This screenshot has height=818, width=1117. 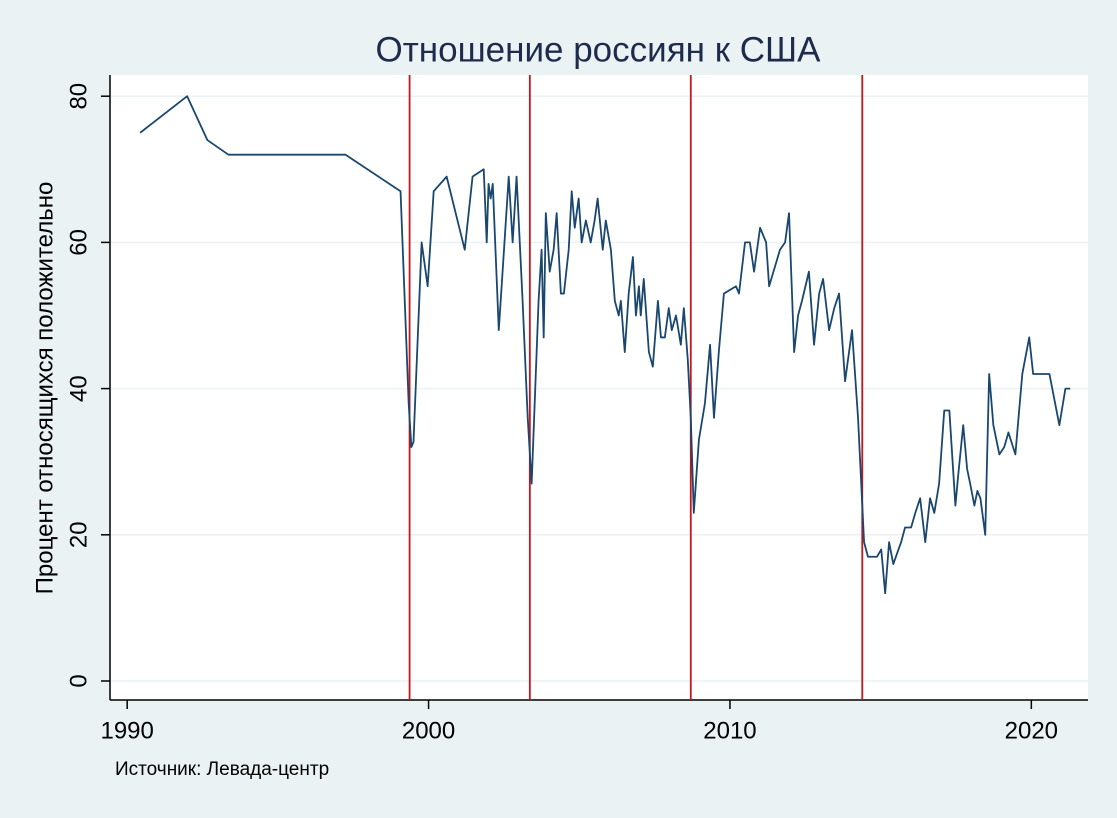 I want to click on y-tick-label: 80, so click(x=78, y=96).